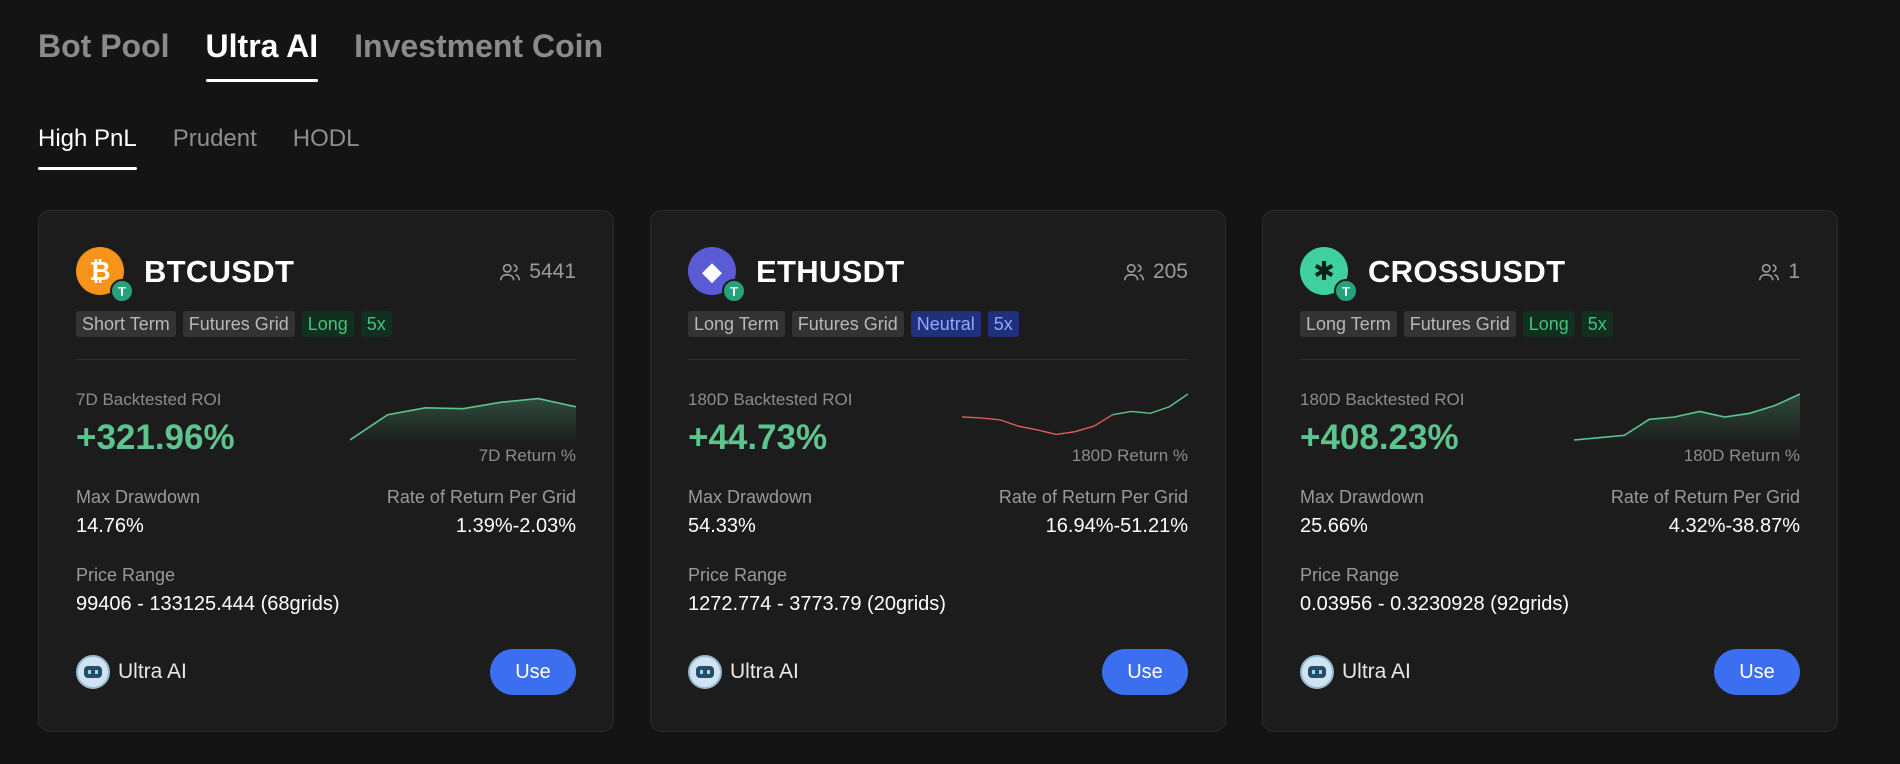 The width and height of the screenshot is (1900, 764). I want to click on price-range-value: 99406 - 133125.444 (68grids), so click(208, 604).